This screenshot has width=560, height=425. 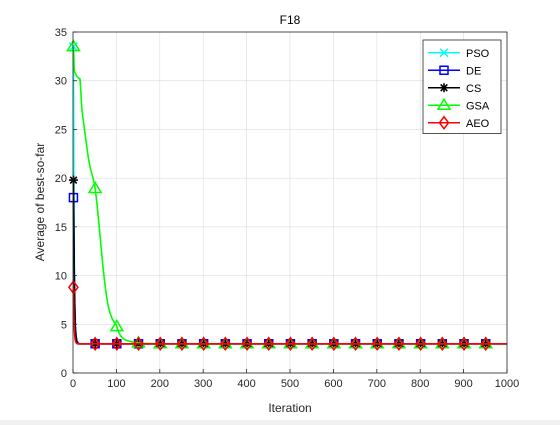 I want to click on legend-item-pso: PSO, so click(x=459, y=54).